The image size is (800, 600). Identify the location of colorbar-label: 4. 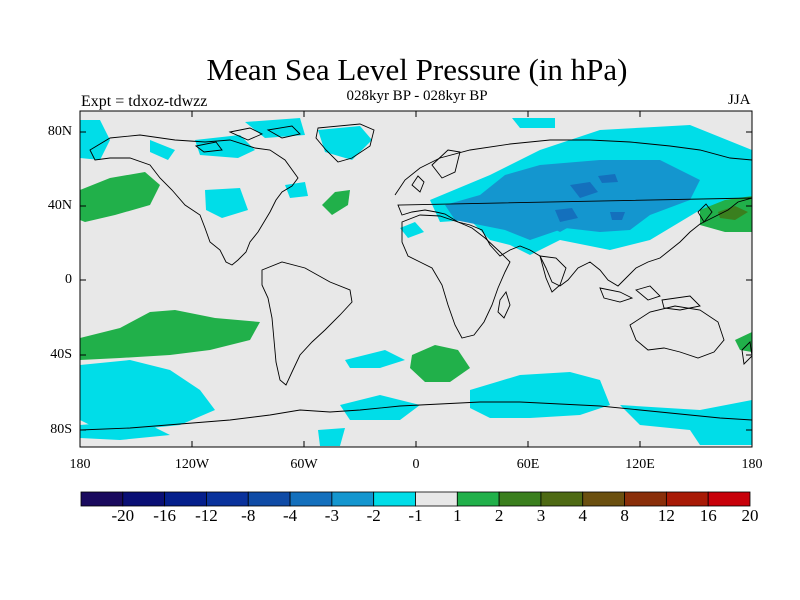
(583, 515).